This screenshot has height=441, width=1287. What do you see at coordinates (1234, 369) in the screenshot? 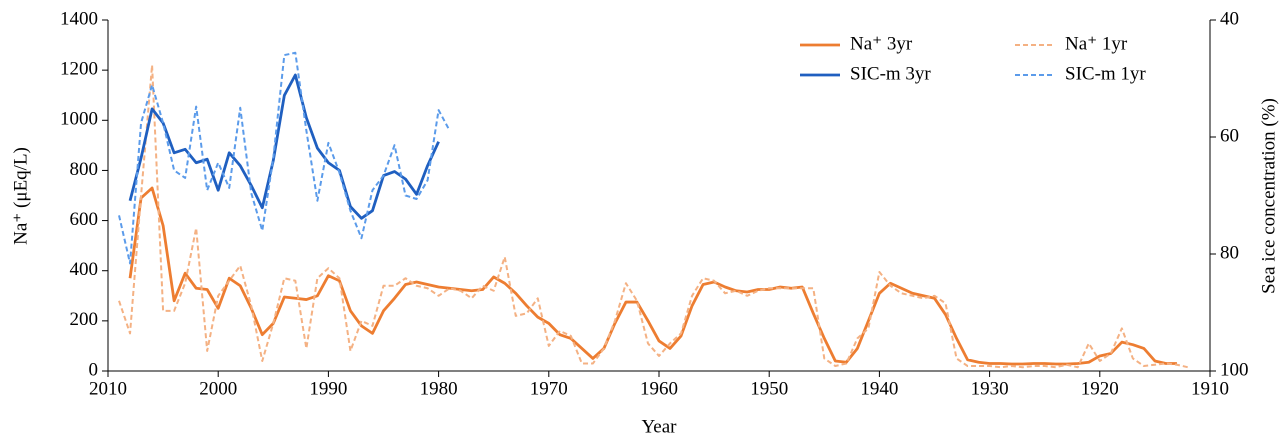
I see `y2-tick-label: 100` at bounding box center [1234, 369].